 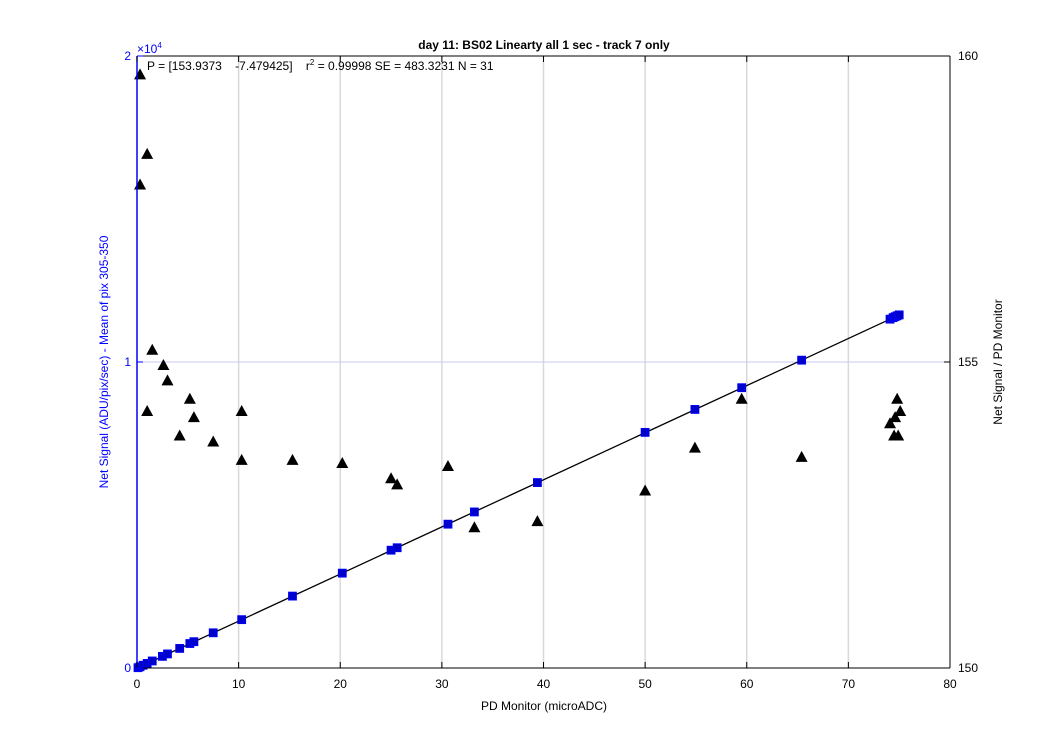 What do you see at coordinates (127, 56) in the screenshot?
I see `y-left-tick-label: 2` at bounding box center [127, 56].